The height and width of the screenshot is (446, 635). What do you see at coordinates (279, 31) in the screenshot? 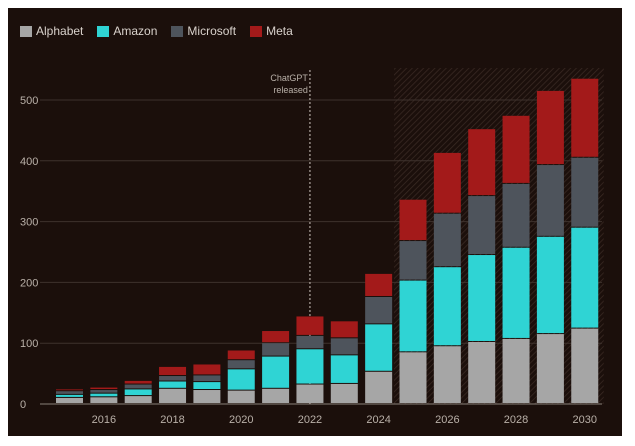
I see `legend-label-meta: Meta` at bounding box center [279, 31].